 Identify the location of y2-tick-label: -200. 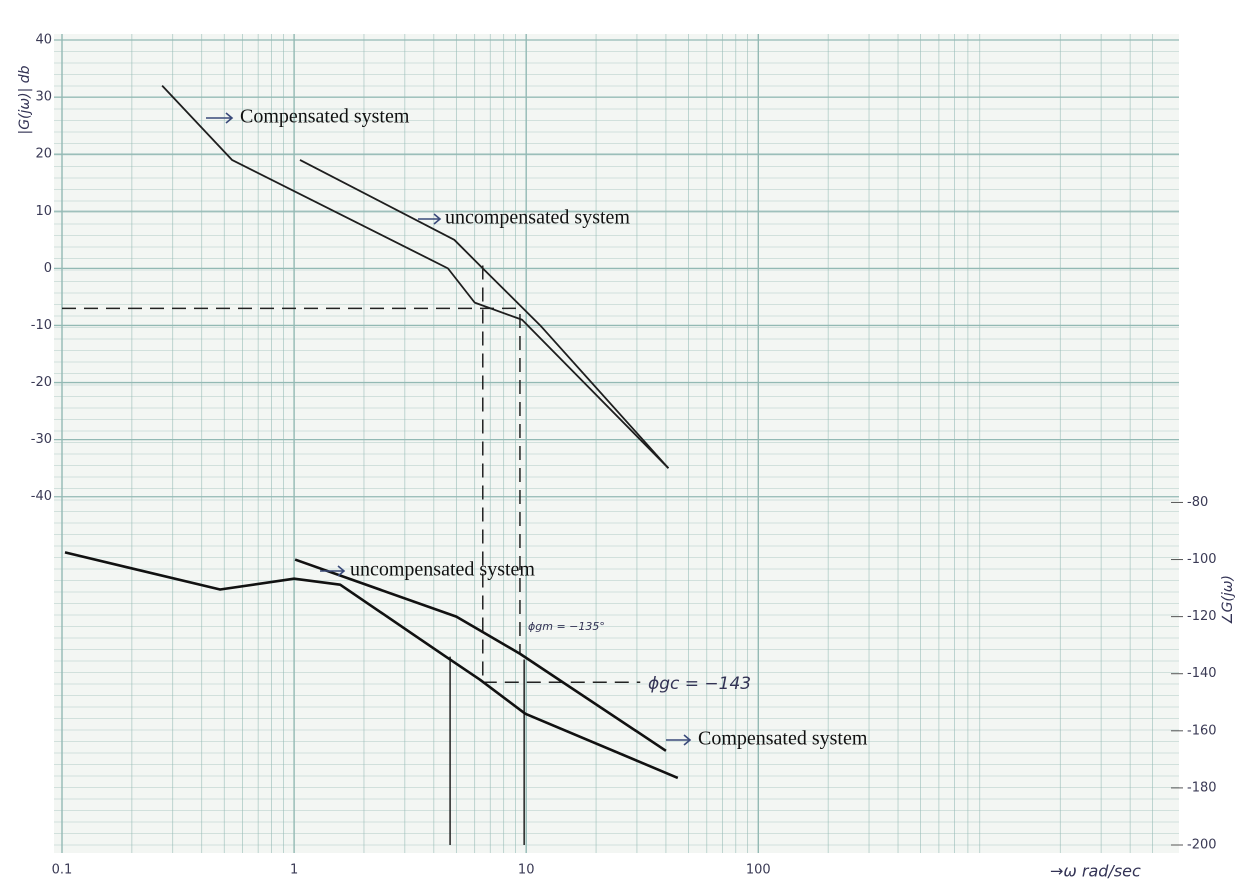
(1202, 845).